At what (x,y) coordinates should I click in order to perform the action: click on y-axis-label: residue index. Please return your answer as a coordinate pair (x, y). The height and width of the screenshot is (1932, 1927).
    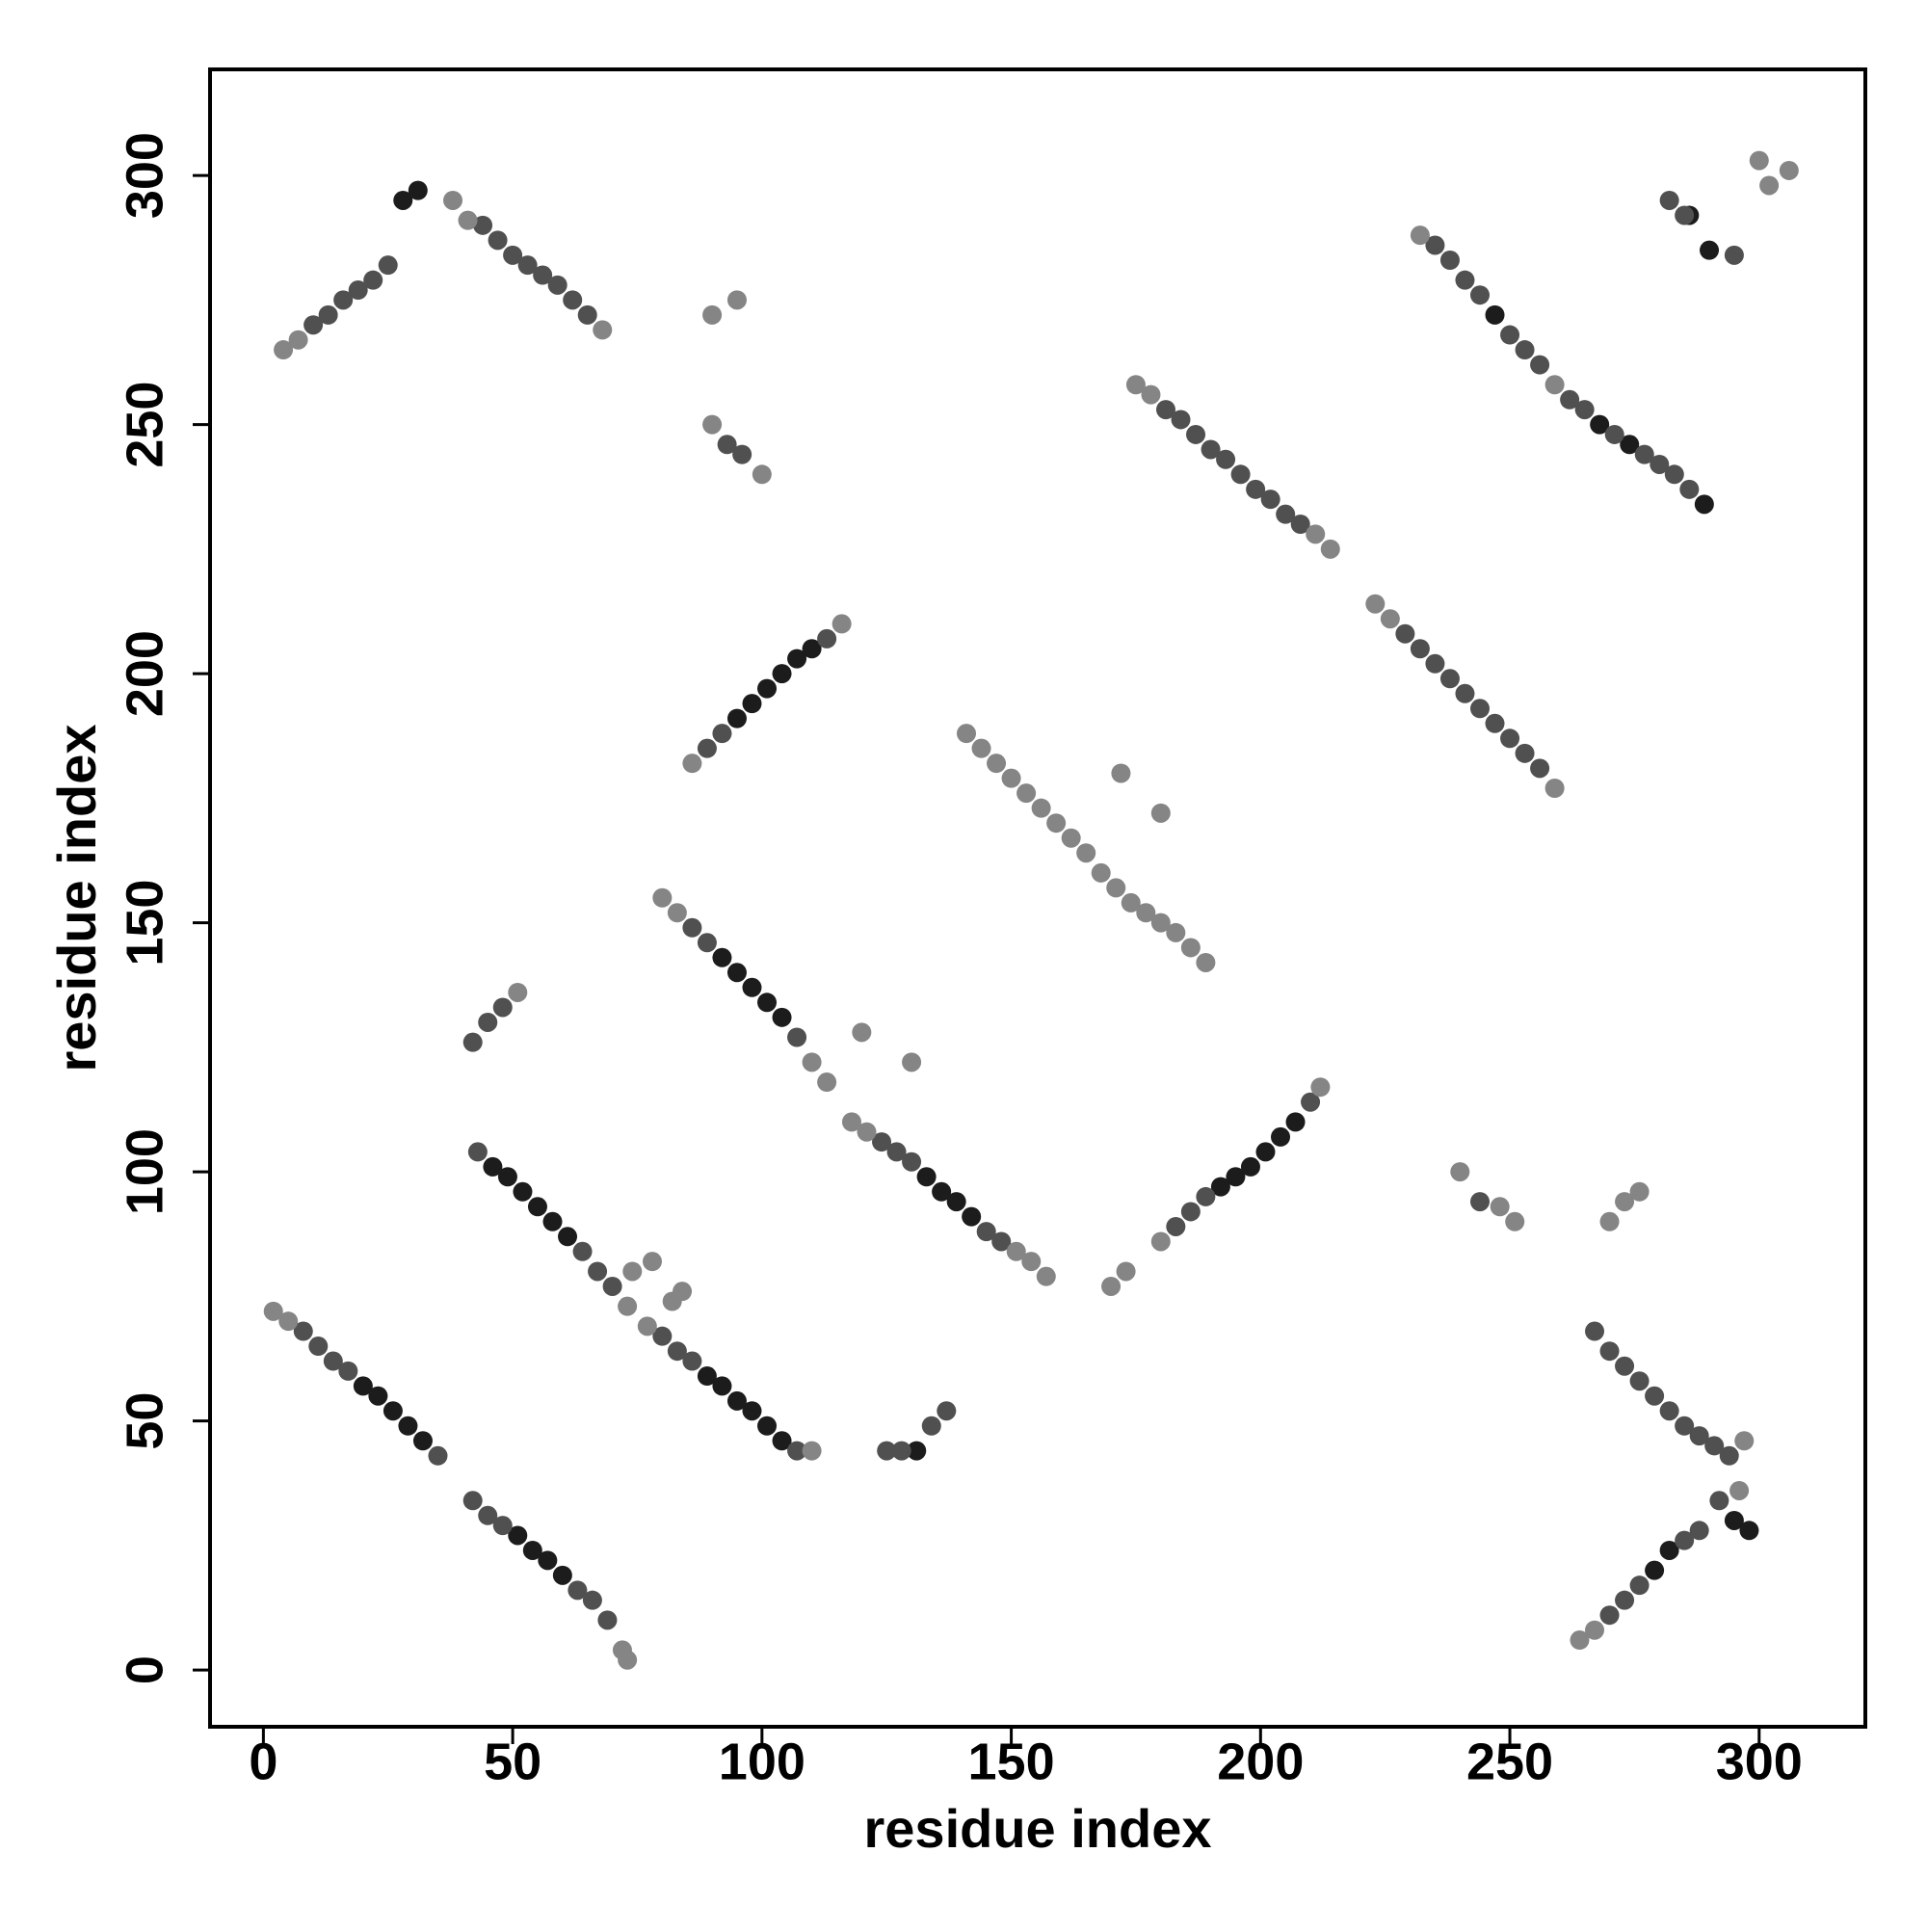
    Looking at the image, I should click on (76, 898).